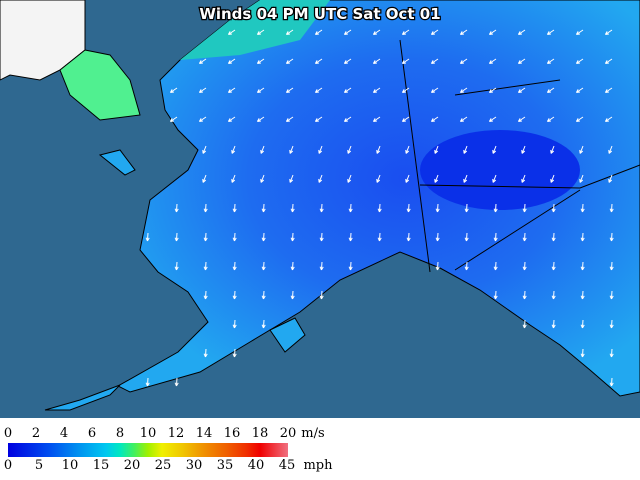 The image size is (640, 480). Describe the element at coordinates (8, 465) in the screenshot. I see `mph-label: 0` at that location.